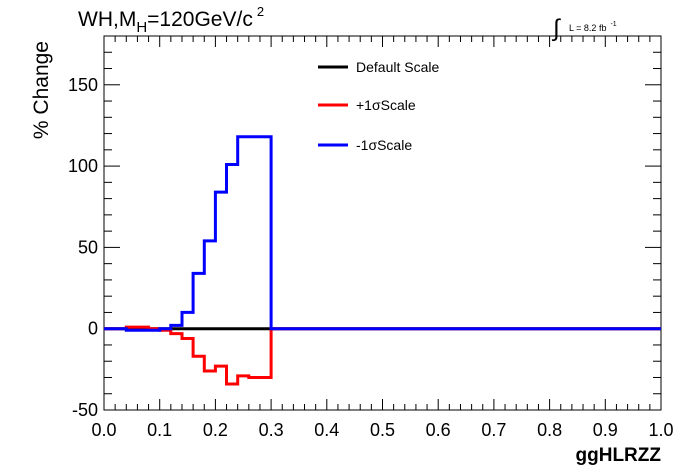 The height and width of the screenshot is (472, 696). What do you see at coordinates (660, 430) in the screenshot?
I see `x-tick-label: 1.0` at bounding box center [660, 430].